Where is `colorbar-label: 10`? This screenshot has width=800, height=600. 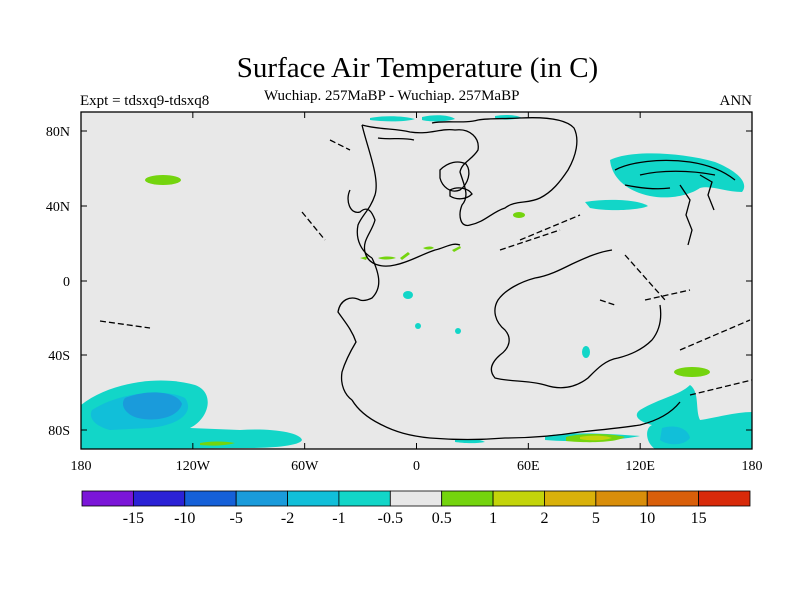 colorbar-label: 10 is located at coordinates (647, 518).